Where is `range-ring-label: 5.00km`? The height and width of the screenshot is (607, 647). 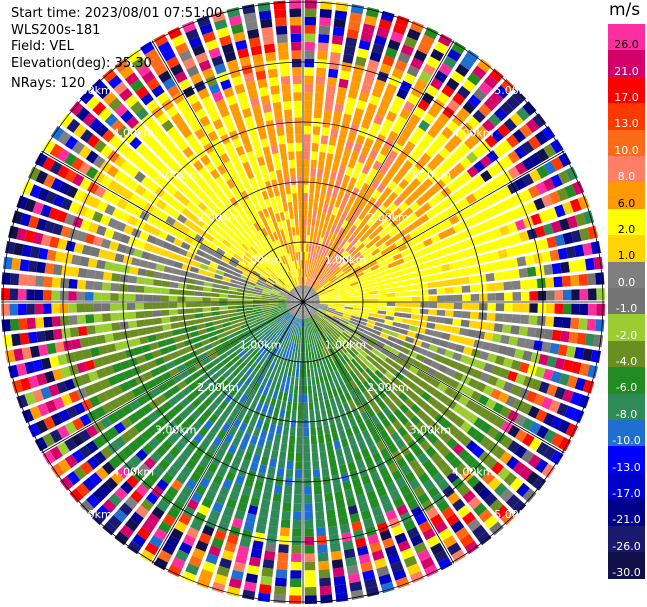
range-ring-label: 5.00km is located at coordinates (91, 90).